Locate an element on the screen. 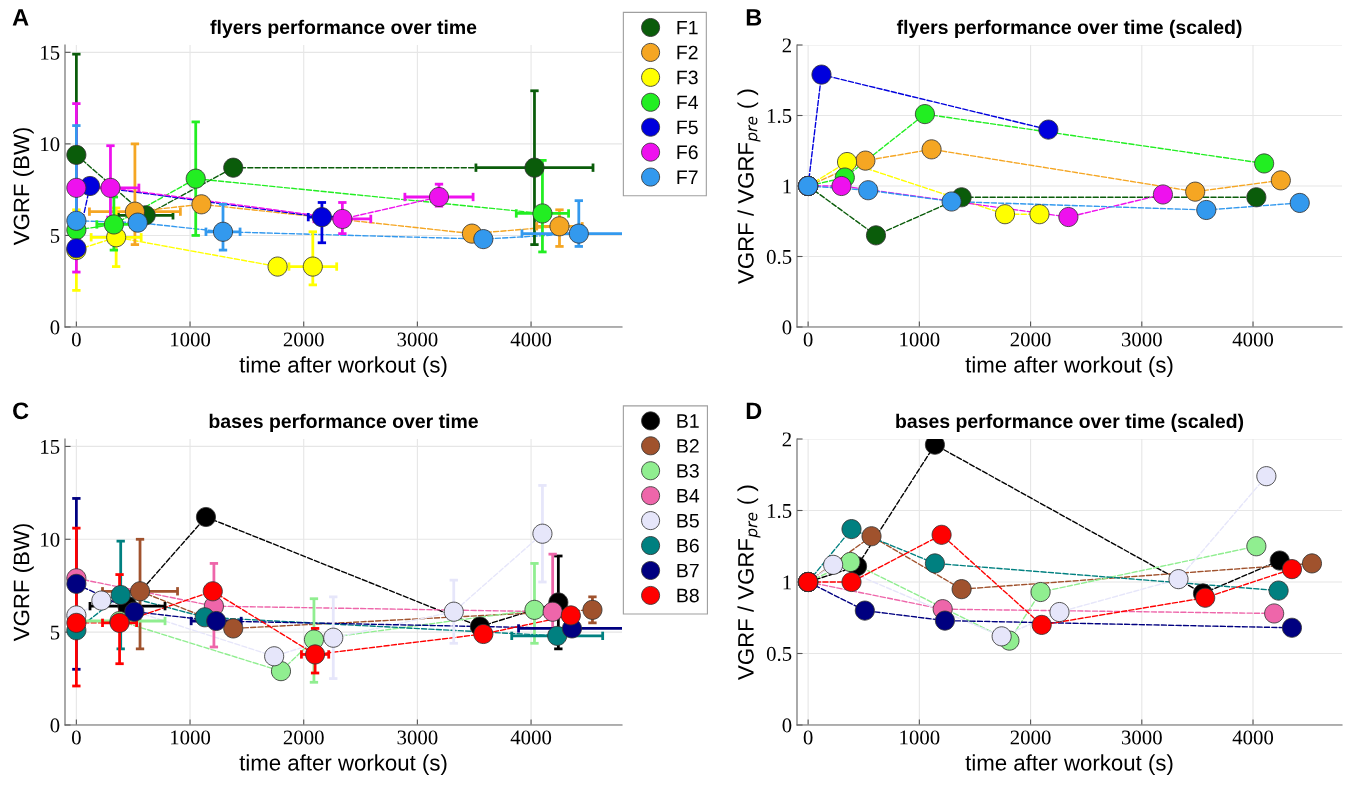 Image resolution: width=1356 pixels, height=787 pixels. legend-label: B2 is located at coordinates (688, 446).